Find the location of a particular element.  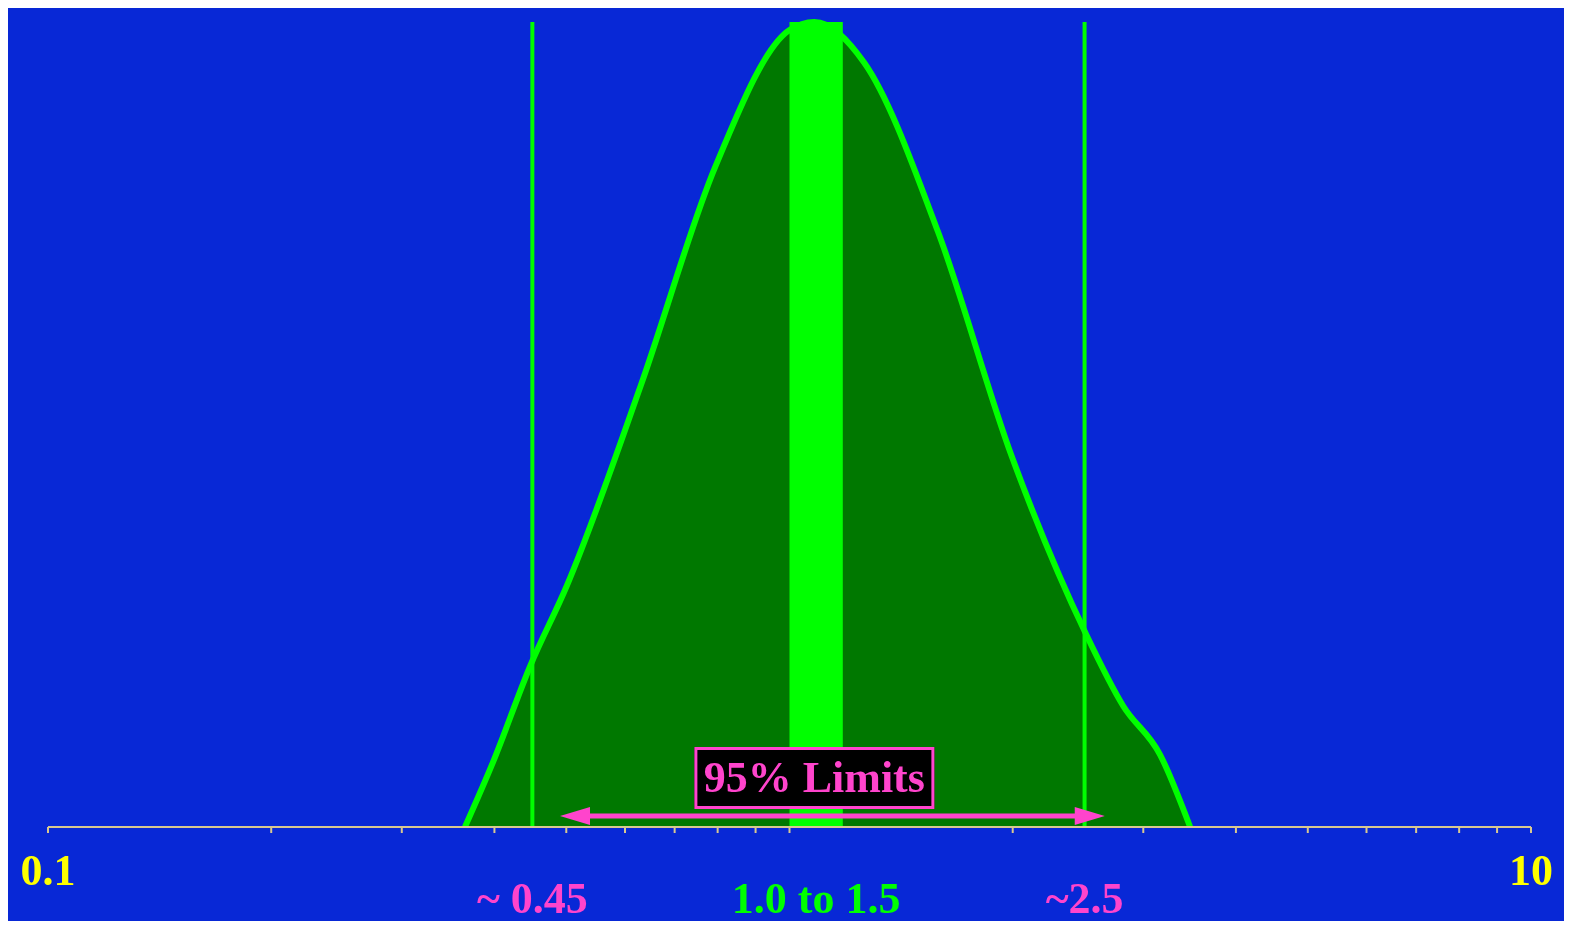

band-label: 1.0 to 1.5 is located at coordinates (816, 898).